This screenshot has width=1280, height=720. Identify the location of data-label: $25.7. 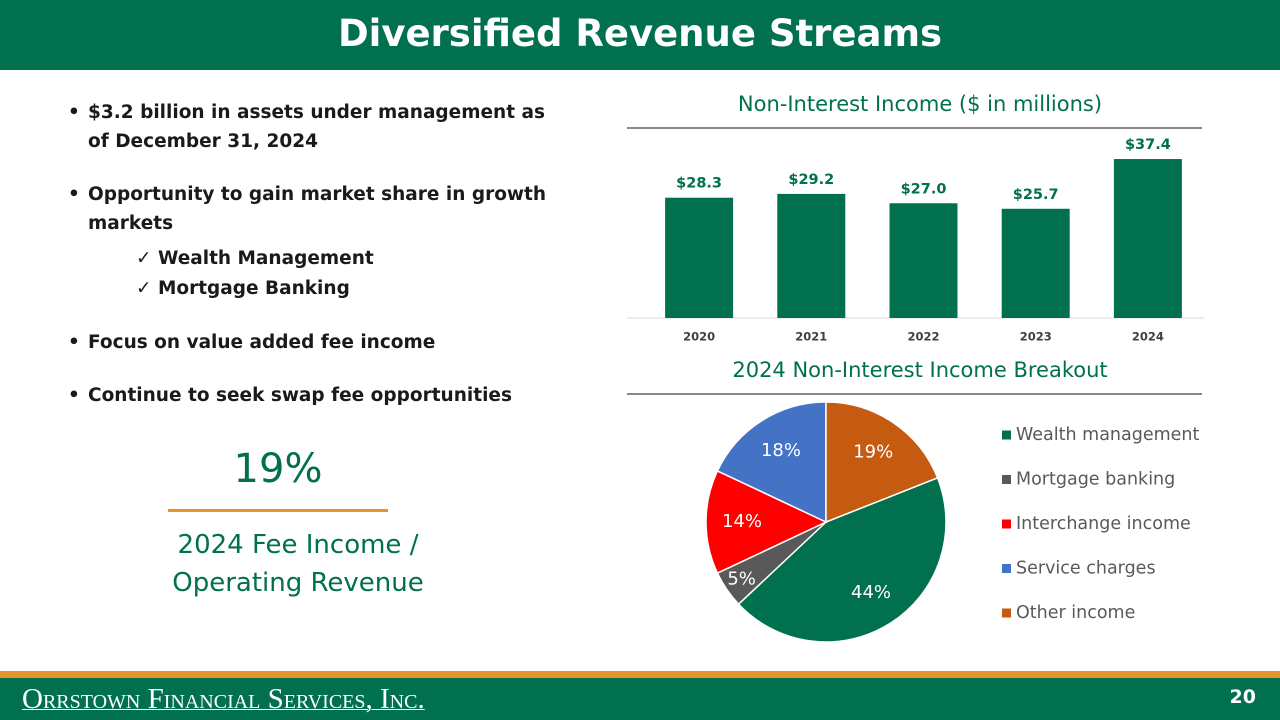
(1036, 195).